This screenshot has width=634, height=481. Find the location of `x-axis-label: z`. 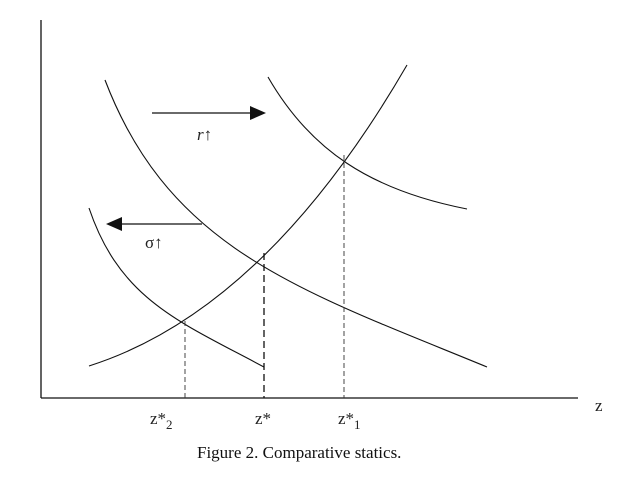

x-axis-label: z is located at coordinates (599, 405).